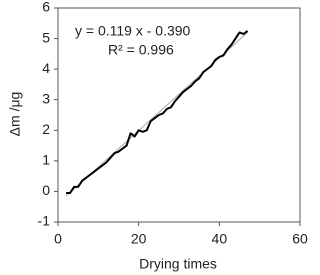 Image resolution: width=320 pixels, height=275 pixels. I want to click on x-axis-label: Drying times, so click(178, 264).